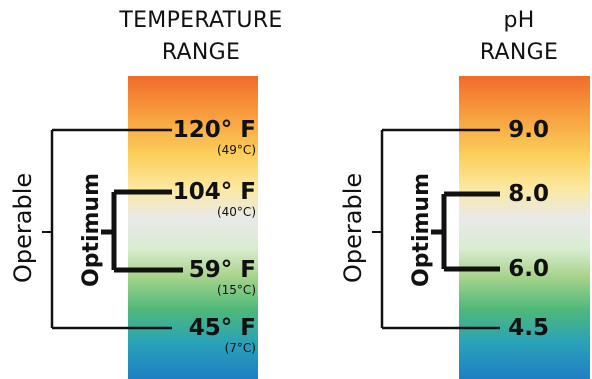 The width and height of the screenshot is (592, 379). Describe the element at coordinates (421, 229) in the screenshot. I see `ph-optimum-label: Optimum` at that location.